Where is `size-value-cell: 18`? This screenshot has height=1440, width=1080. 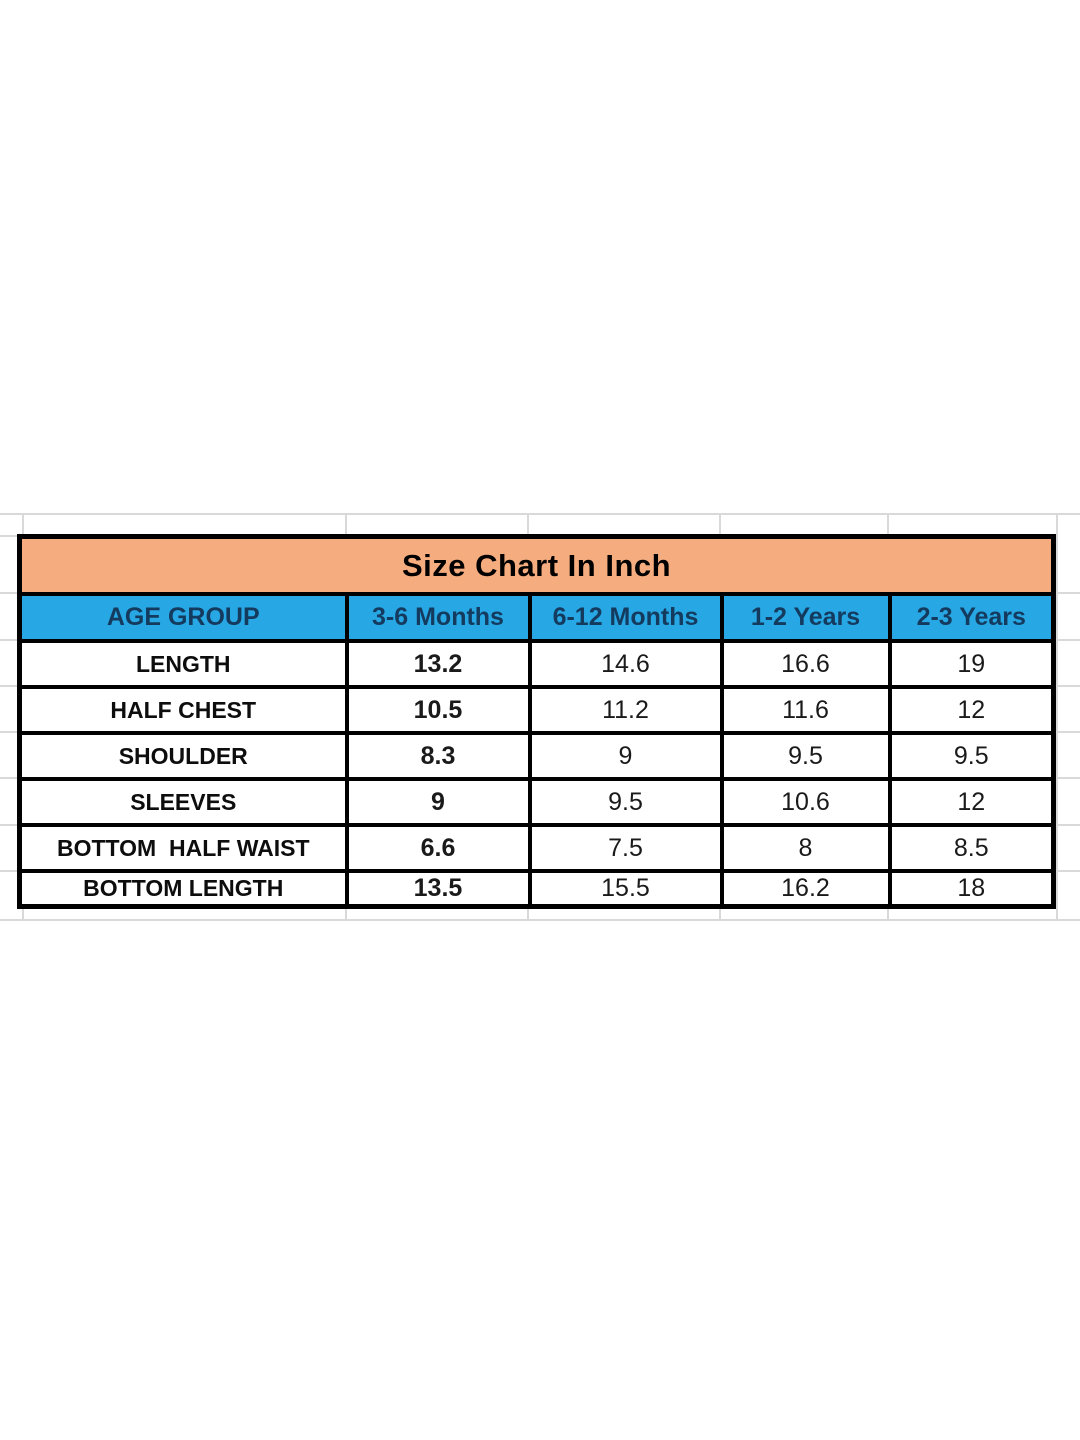
size-value-cell: 18 is located at coordinates (971, 889).